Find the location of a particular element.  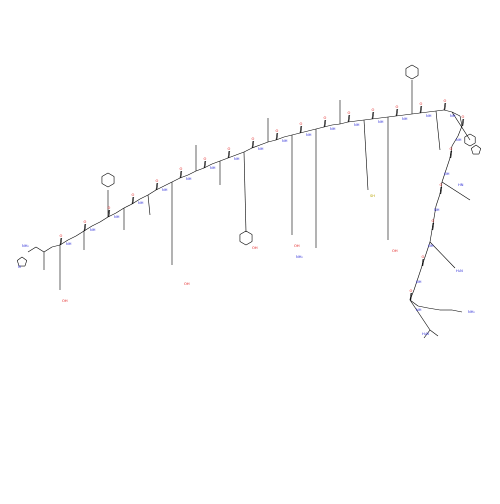

guanidine-bond is located at coordinates (427, 334).